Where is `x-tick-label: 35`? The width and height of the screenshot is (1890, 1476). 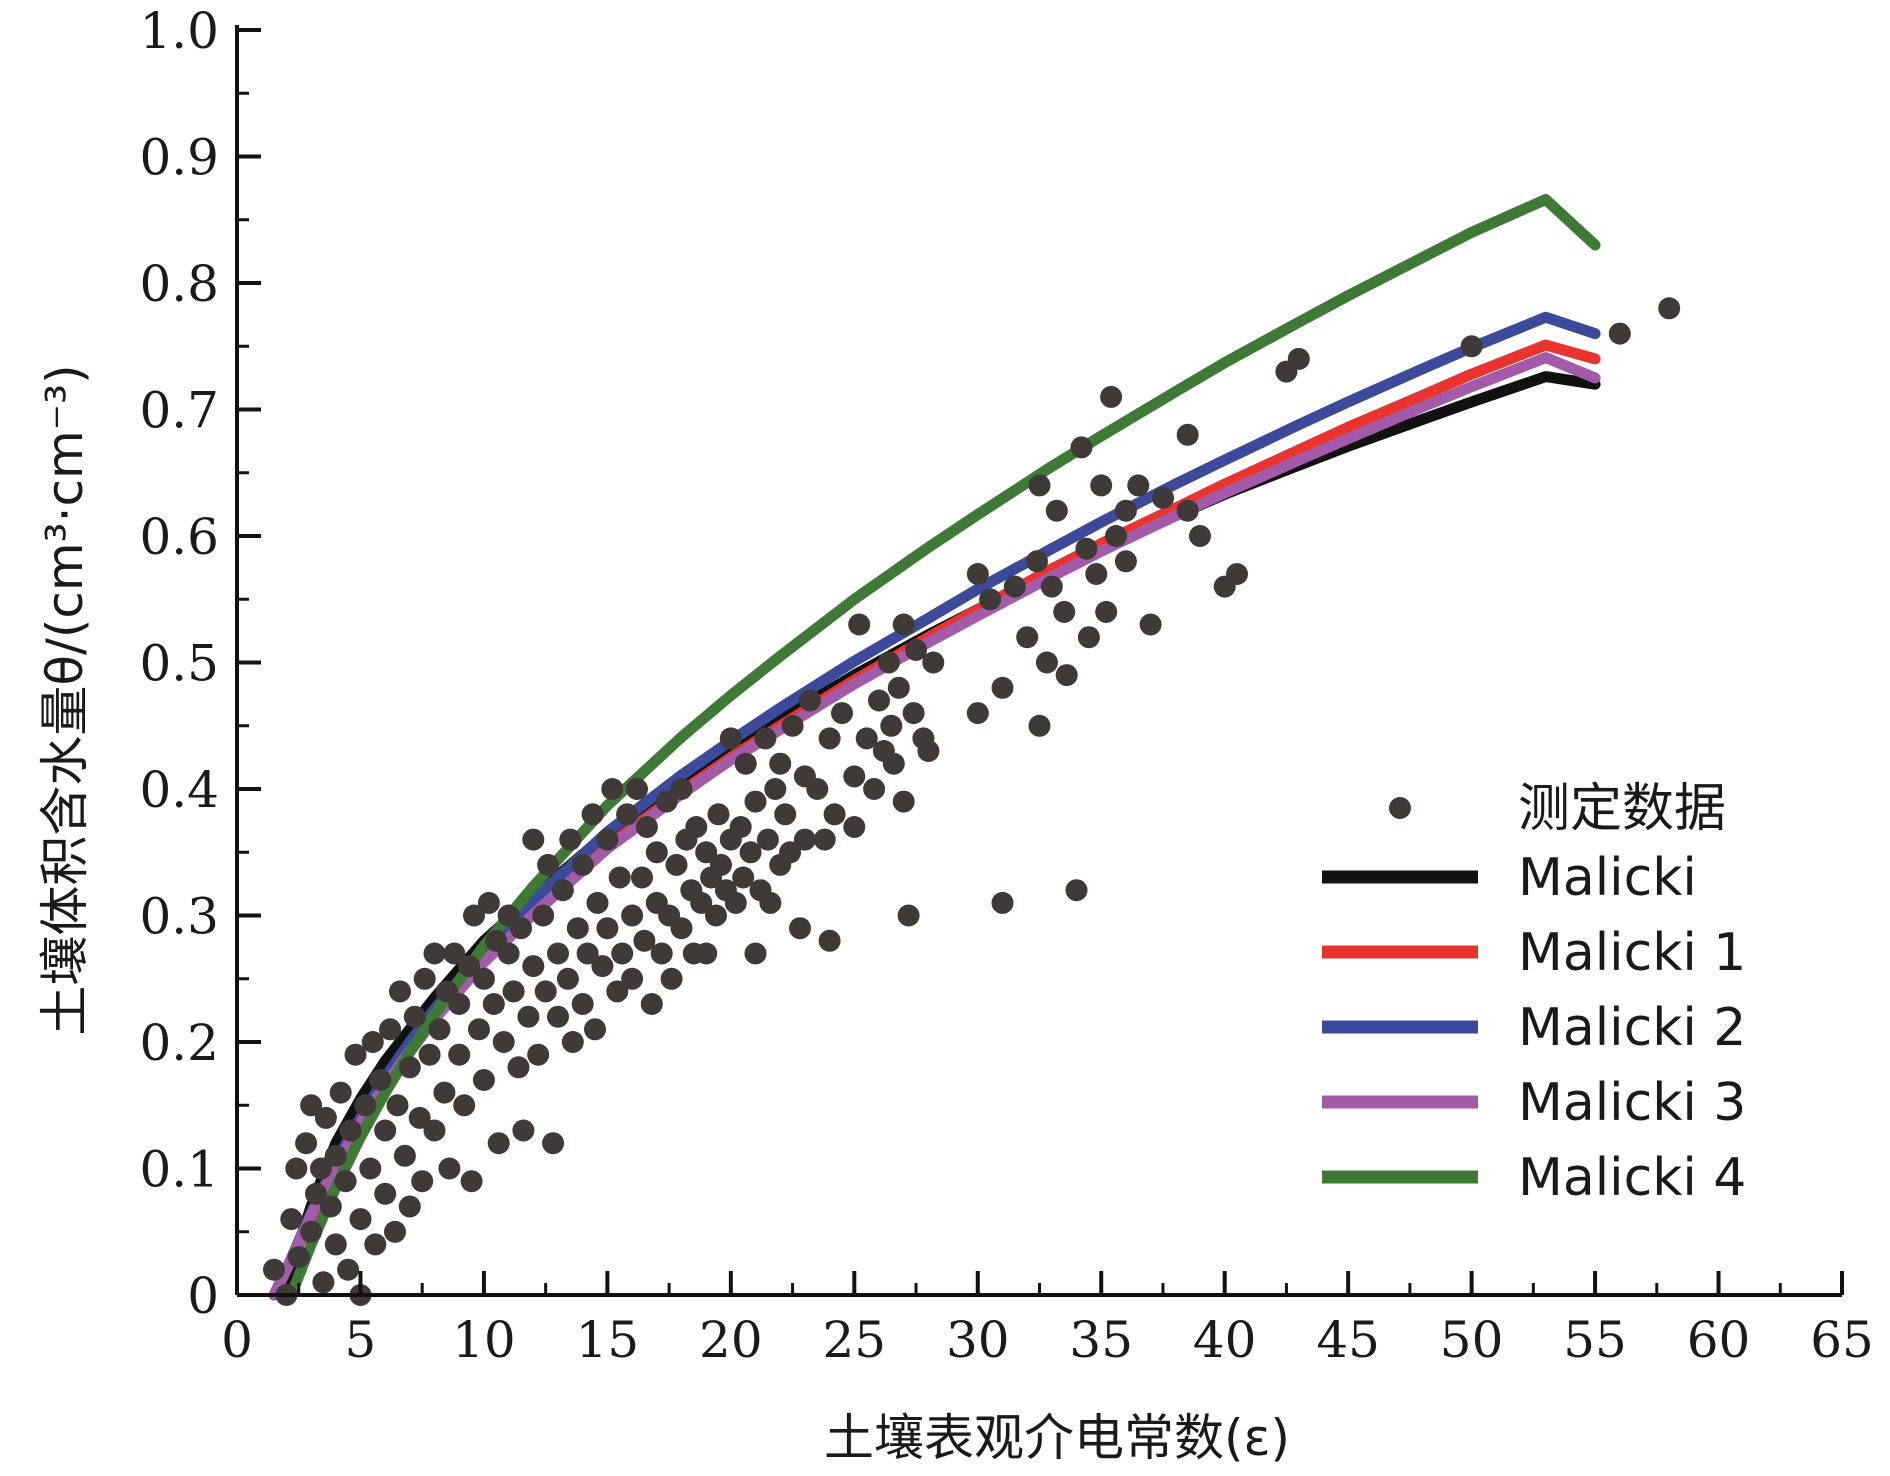
x-tick-label: 35 is located at coordinates (1101, 1340).